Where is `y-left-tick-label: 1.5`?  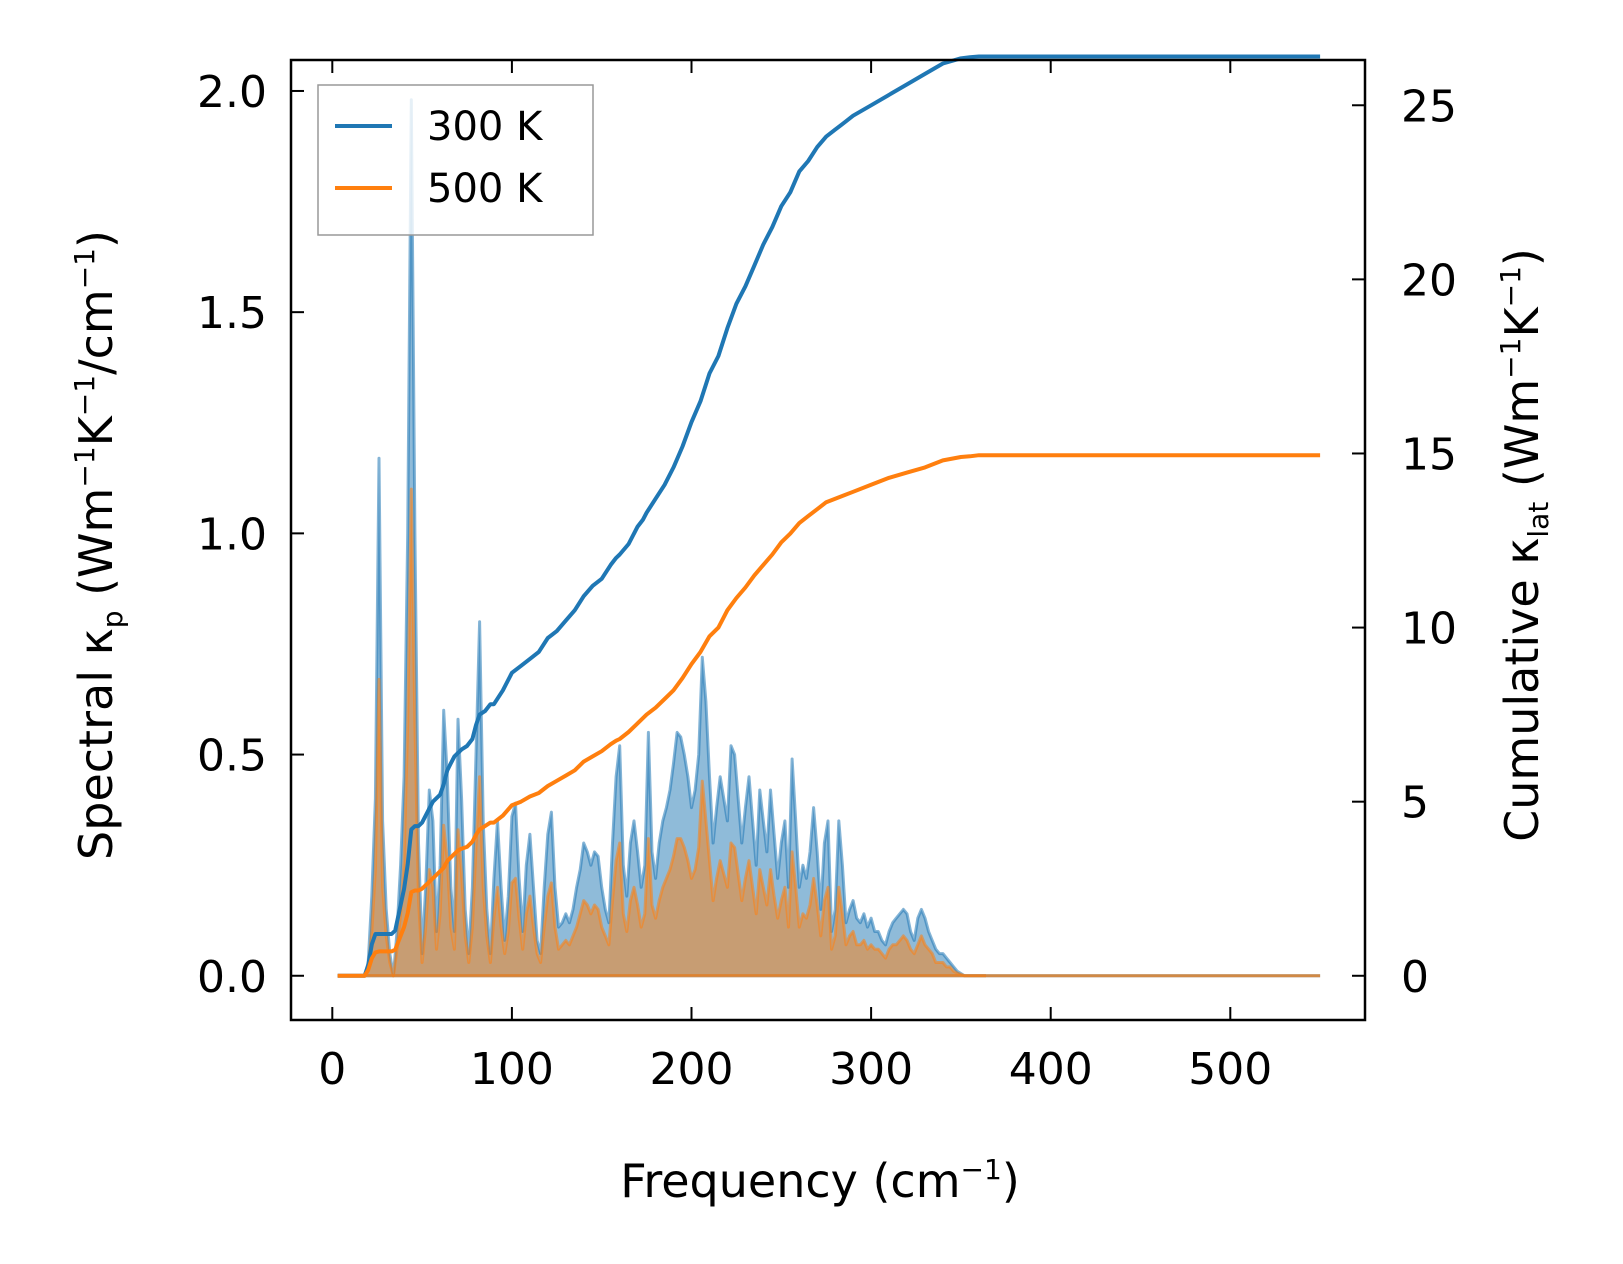
y-left-tick-label: 1.5 is located at coordinates (232, 313).